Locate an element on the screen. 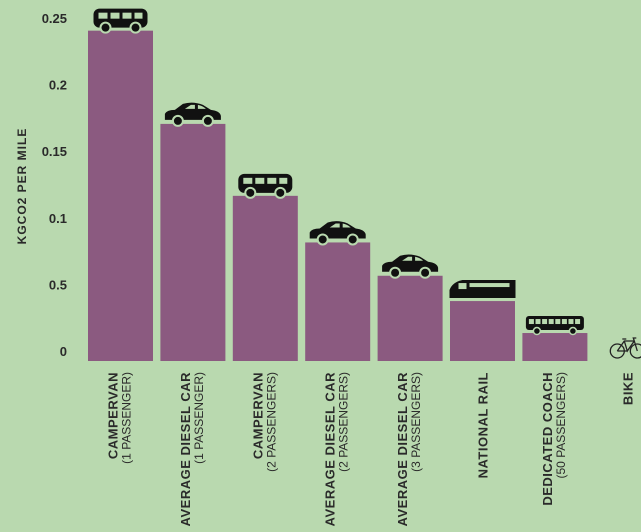 This screenshot has height=532, width=641. category-subtitle: (3 PASSENGERS) is located at coordinates (416, 422).